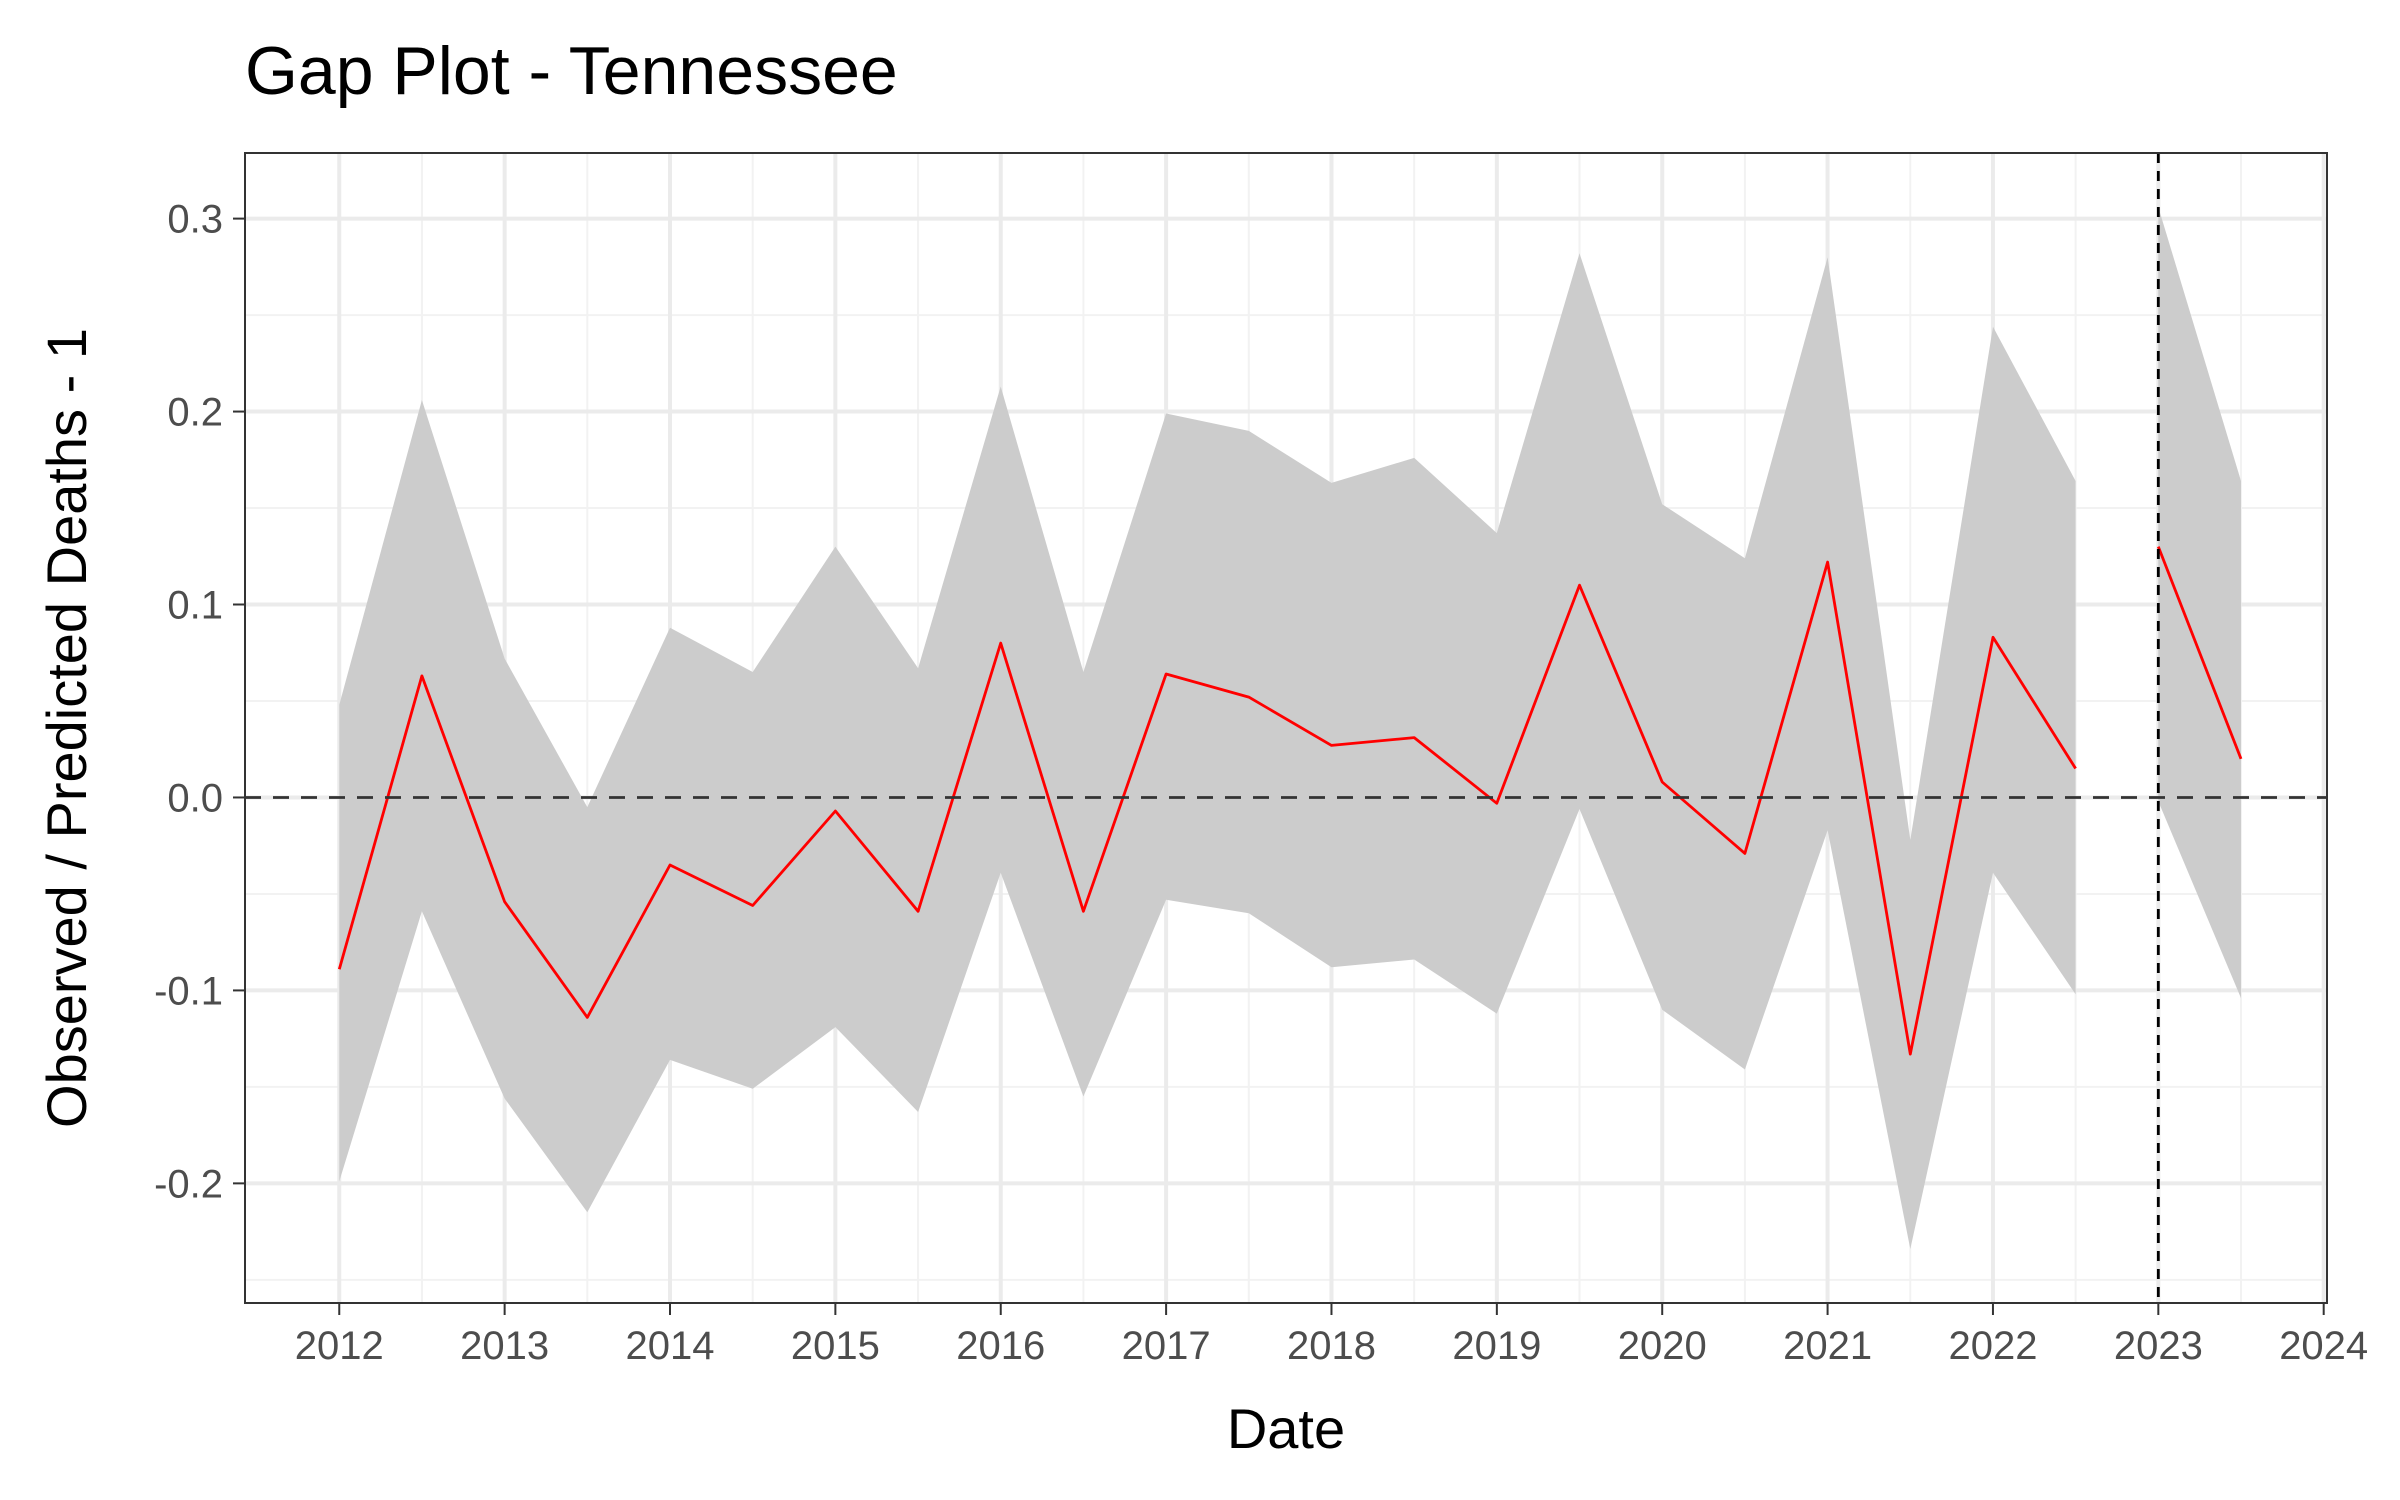  Describe the element at coordinates (504, 1346) in the screenshot. I see `x-tick-label: 2013` at that location.